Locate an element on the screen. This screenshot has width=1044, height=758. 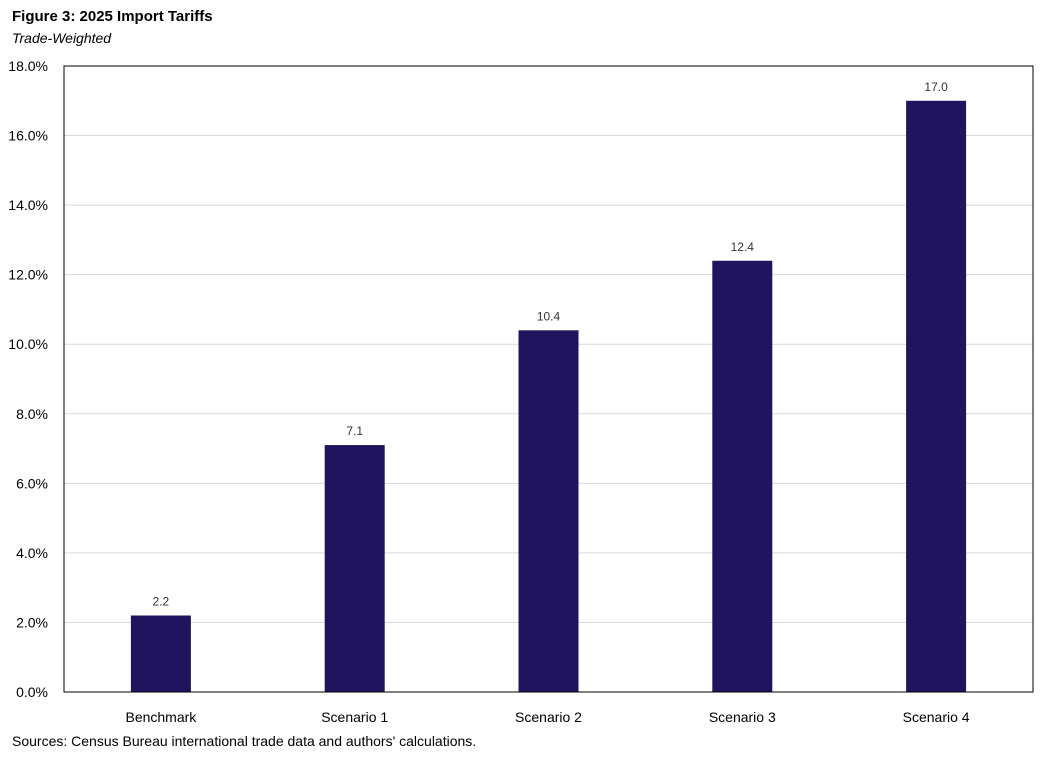
bar-data-label: 2.2 is located at coordinates (161, 601).